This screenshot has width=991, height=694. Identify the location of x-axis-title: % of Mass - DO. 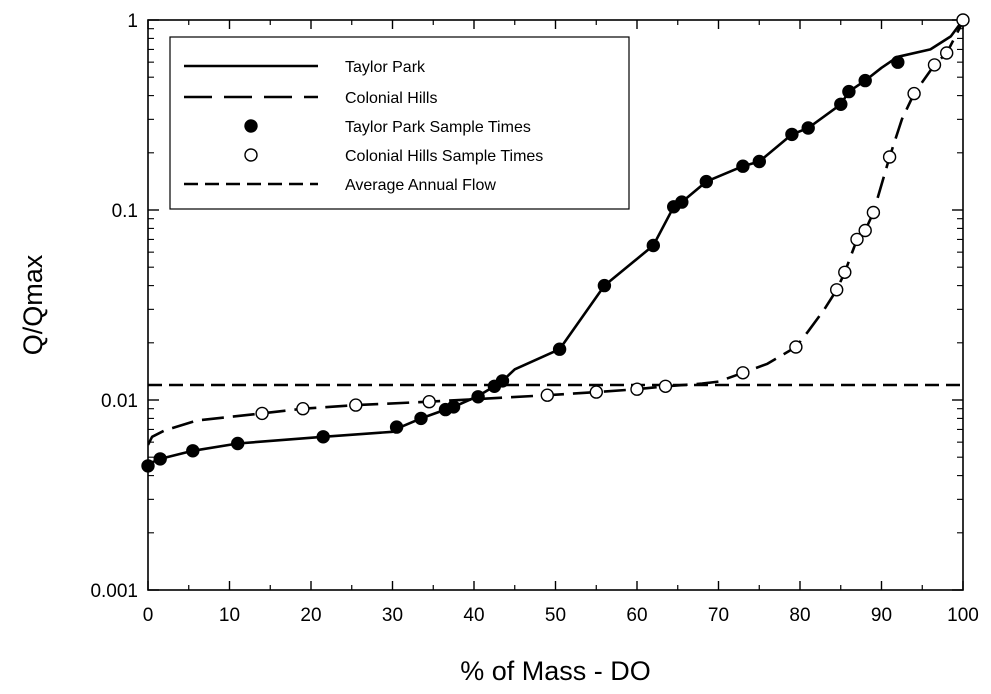
(555, 671).